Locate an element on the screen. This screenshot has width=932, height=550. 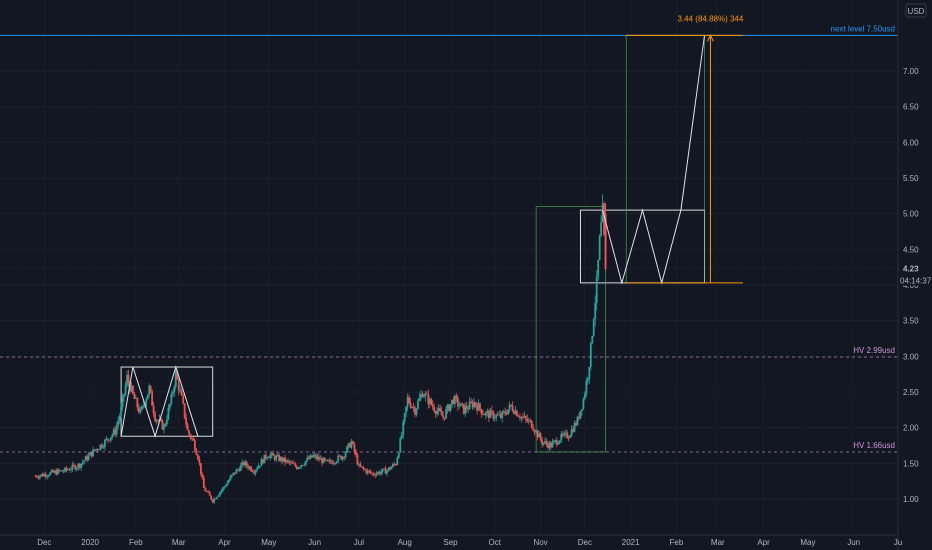
x-tick-label: Oct is located at coordinates (495, 542).